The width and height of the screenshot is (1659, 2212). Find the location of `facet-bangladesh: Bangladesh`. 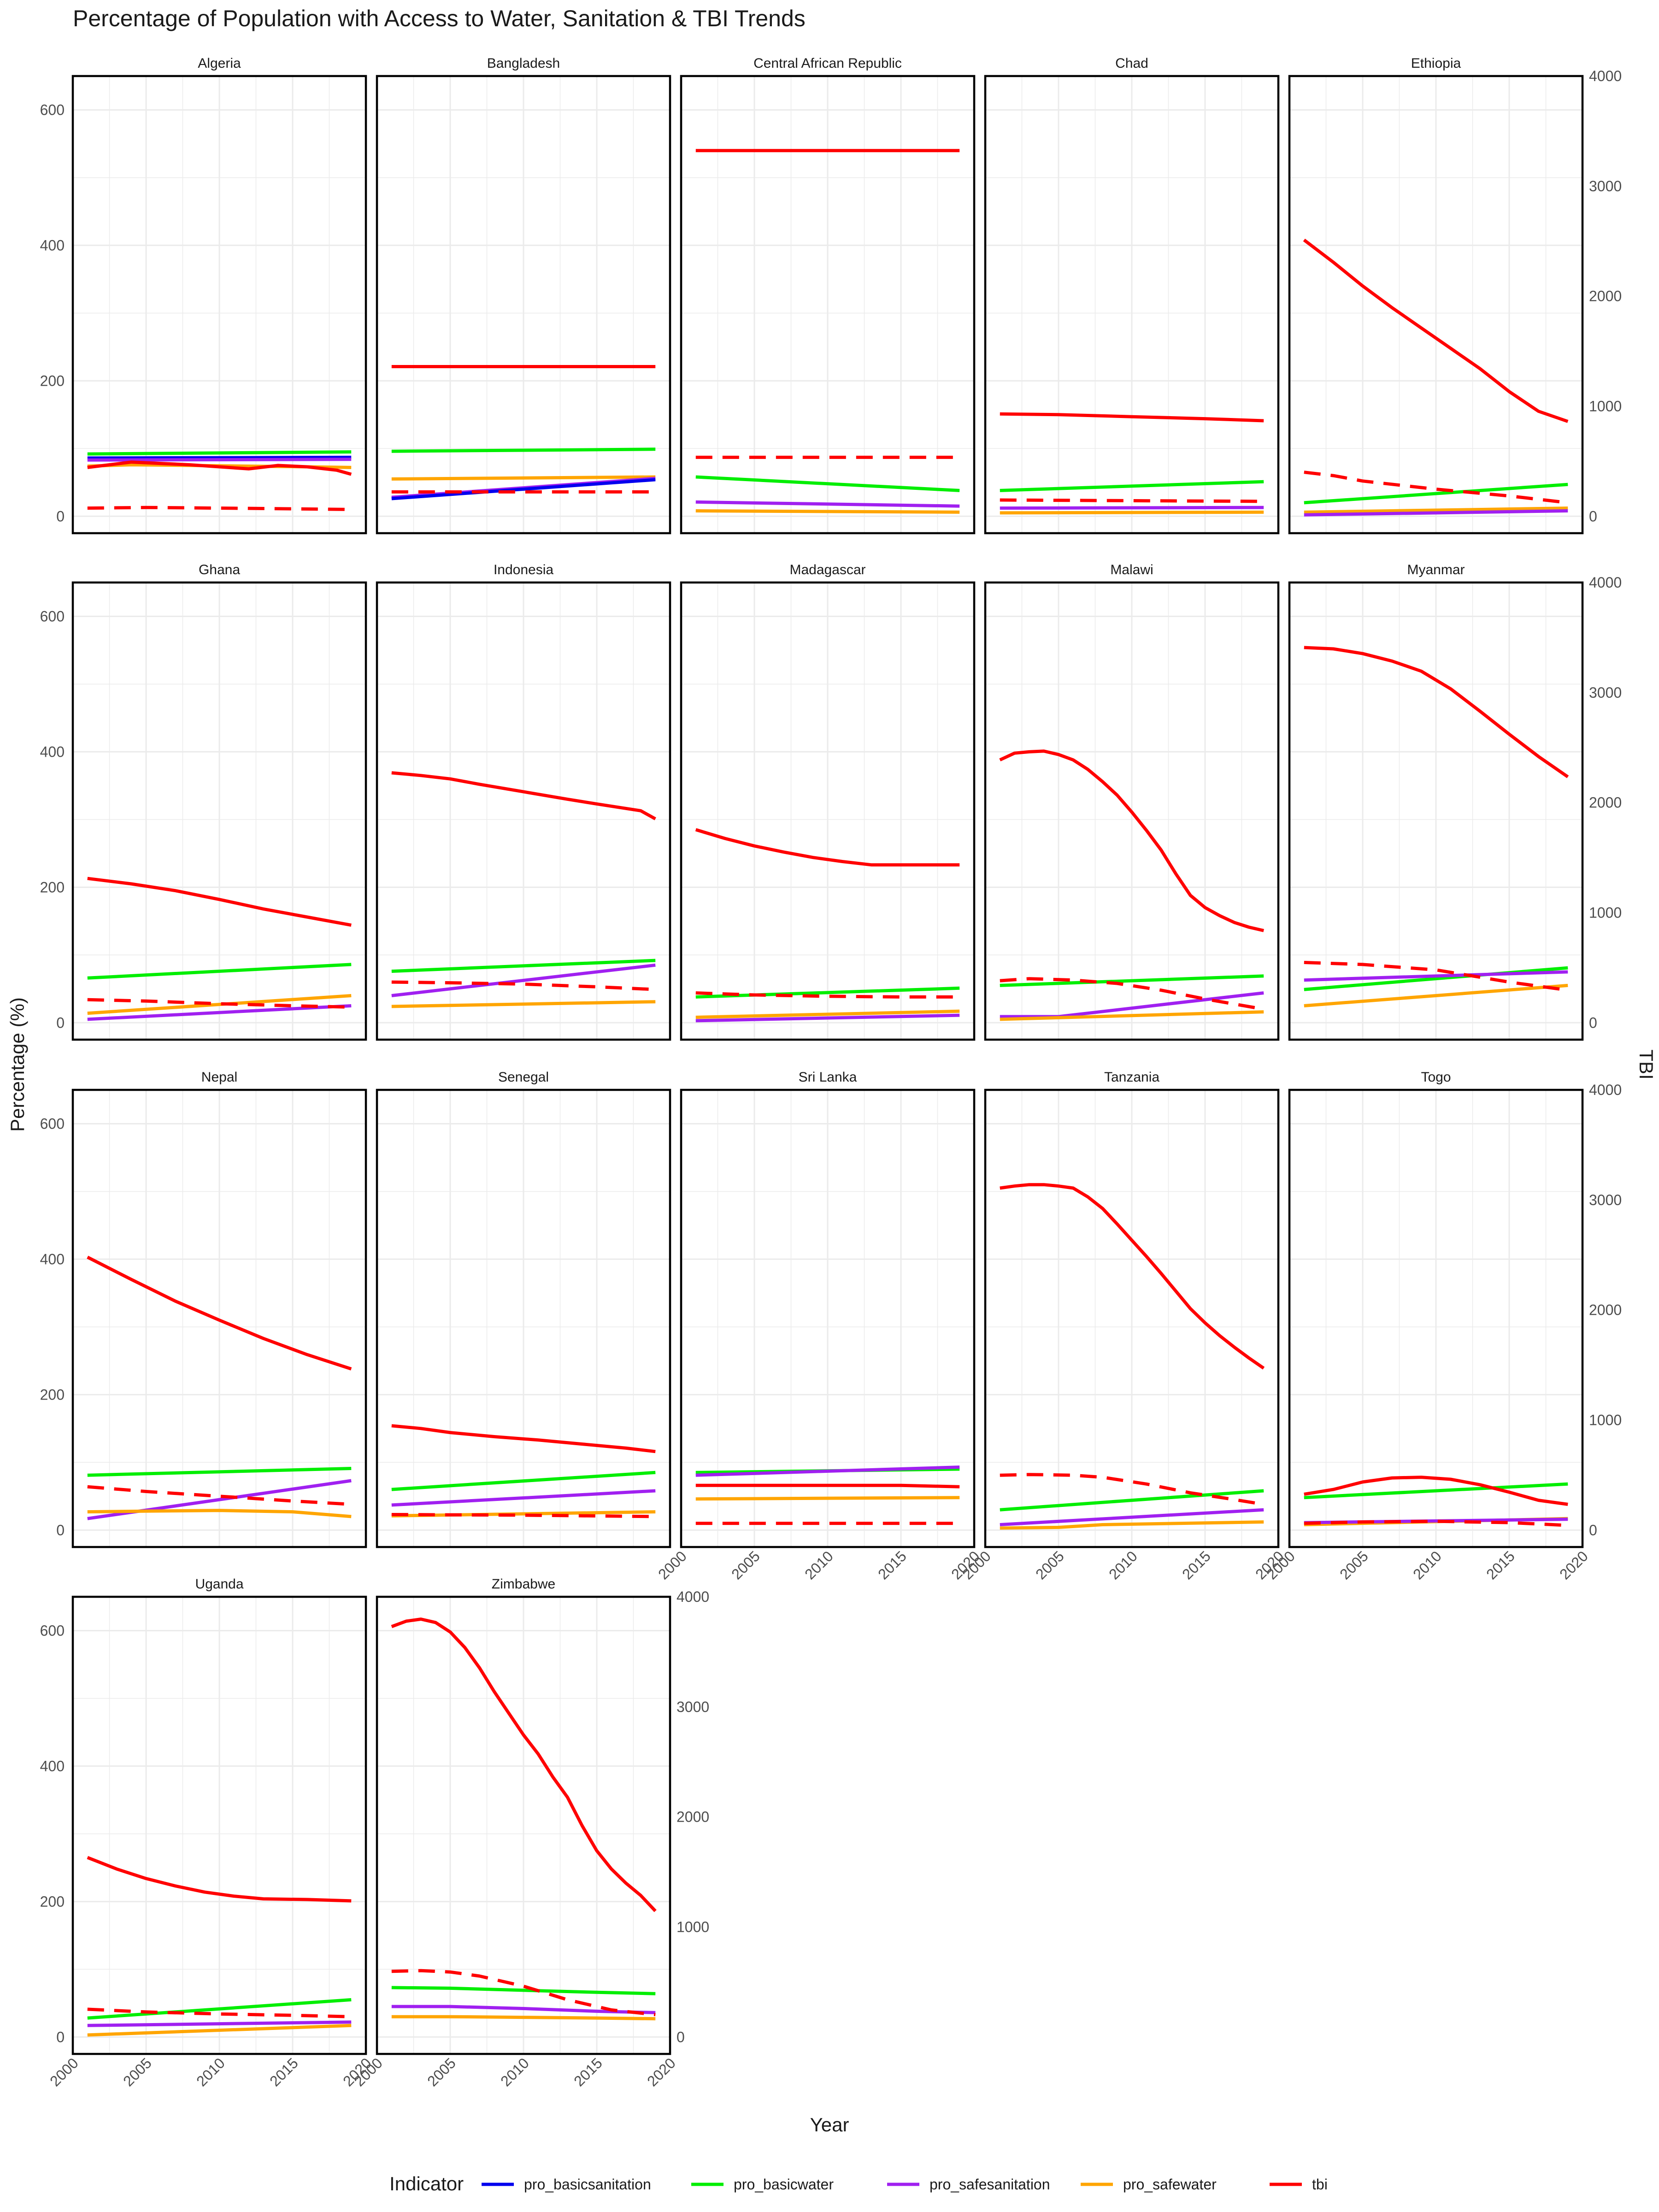

facet-bangladesh: Bangladesh is located at coordinates (523, 295).